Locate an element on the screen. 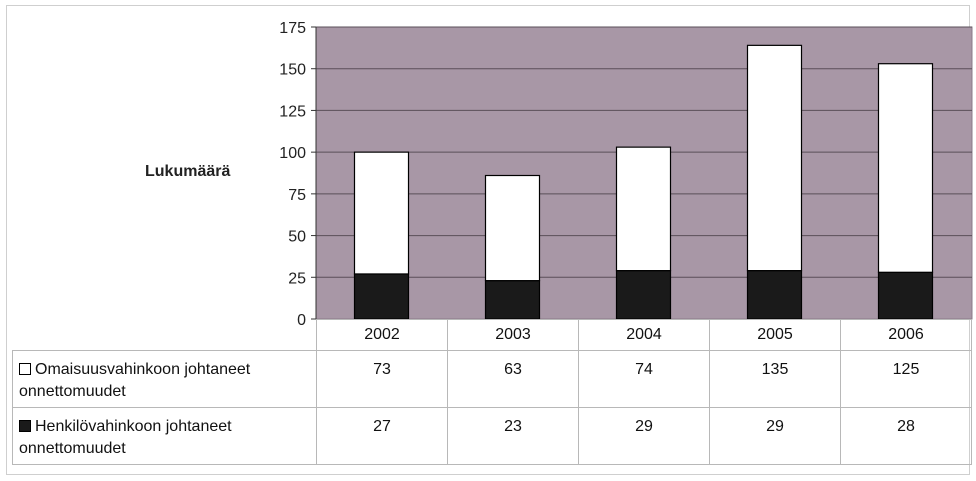 The width and height of the screenshot is (976, 481). bar-omaisuusvahinko-2006 is located at coordinates (905, 168).